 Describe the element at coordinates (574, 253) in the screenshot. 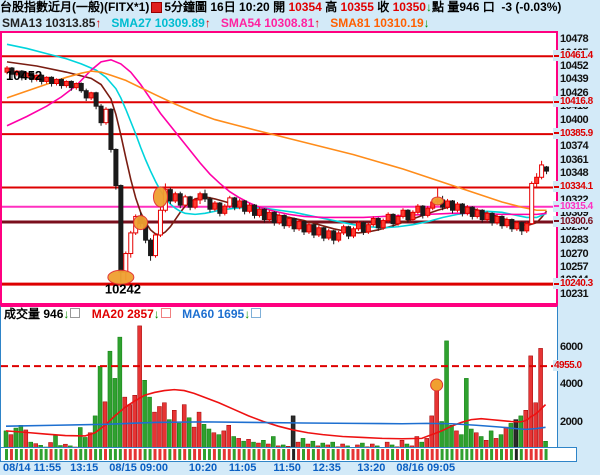

I see `price-tick-10270: 10270` at that location.